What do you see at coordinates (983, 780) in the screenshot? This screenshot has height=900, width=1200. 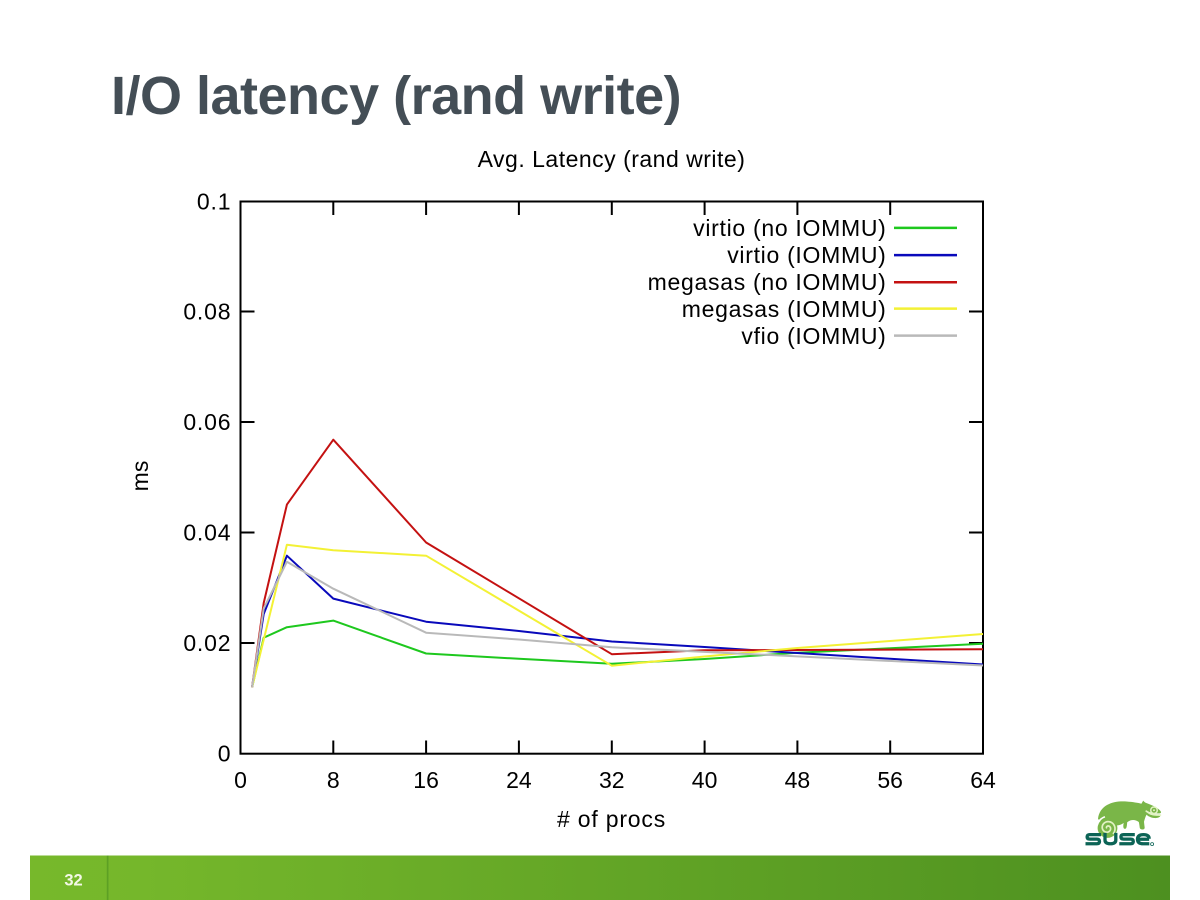 I see `svg-text: 64` at bounding box center [983, 780].